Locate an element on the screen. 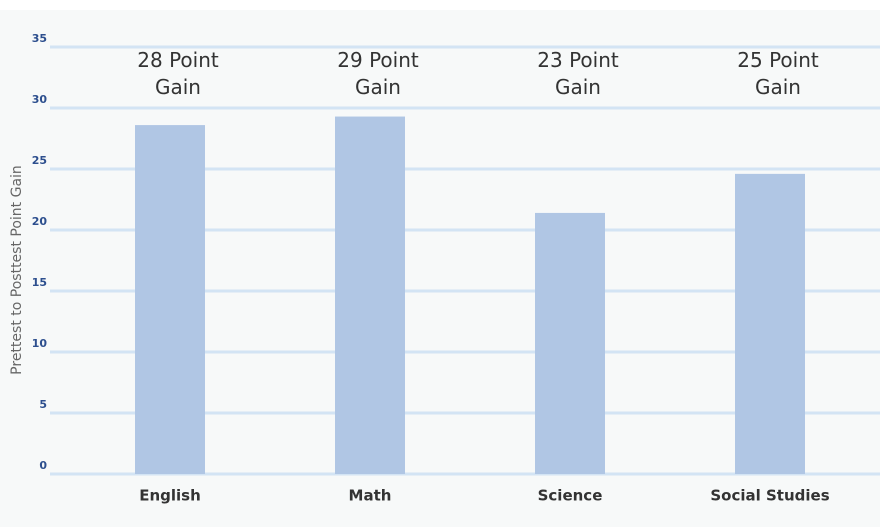  y-tick-label: 5 is located at coordinates (43, 404).